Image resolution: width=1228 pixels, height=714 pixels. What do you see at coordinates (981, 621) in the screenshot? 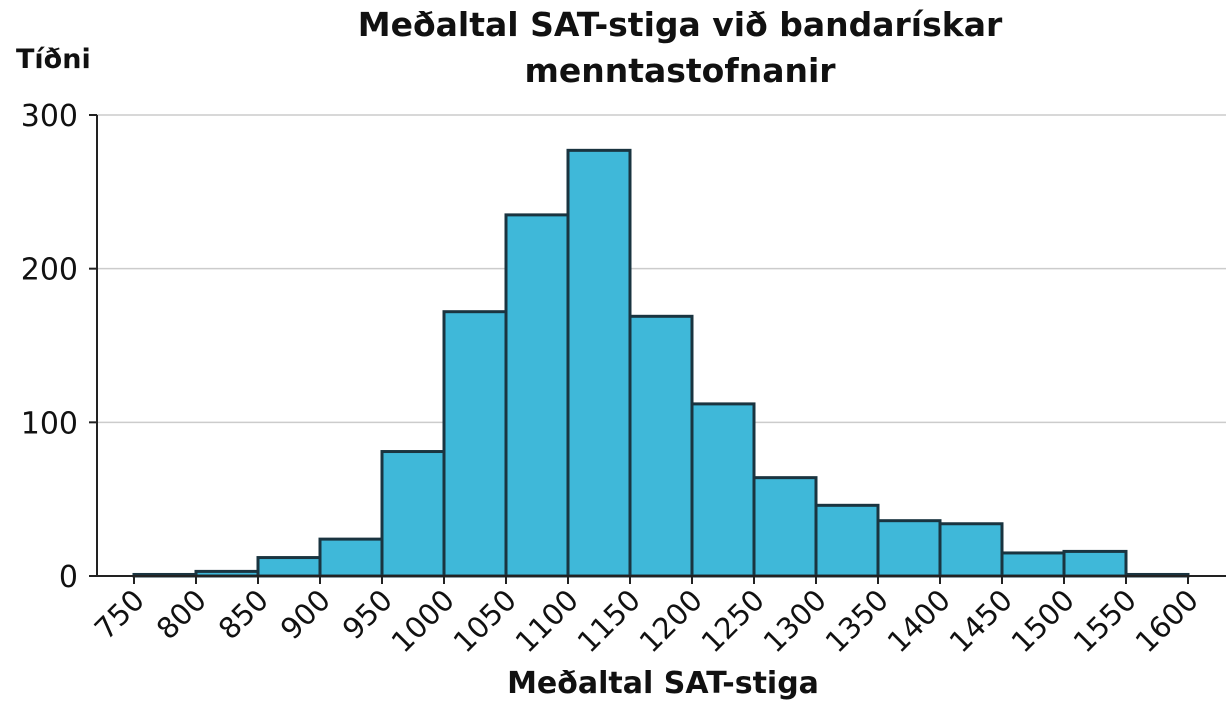
I see `x-tick-label: 1450` at bounding box center [981, 621].